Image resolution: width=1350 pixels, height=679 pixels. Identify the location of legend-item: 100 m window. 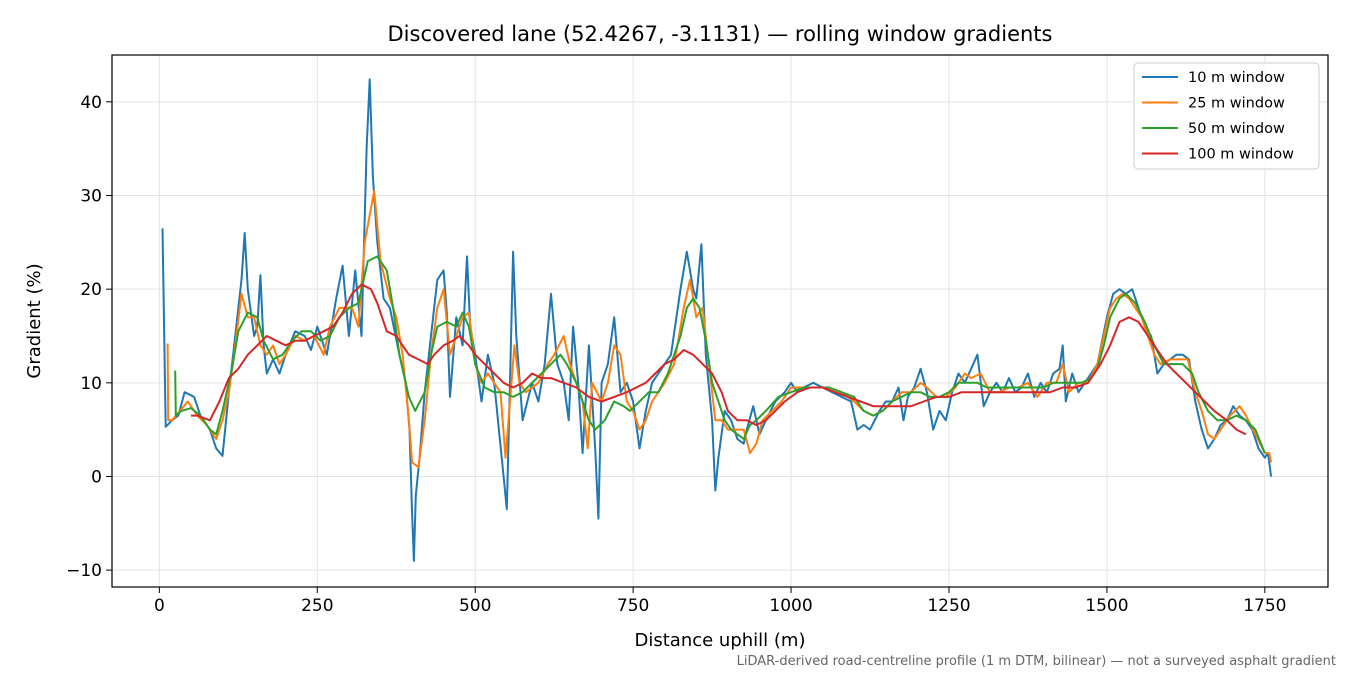
(1218, 155).